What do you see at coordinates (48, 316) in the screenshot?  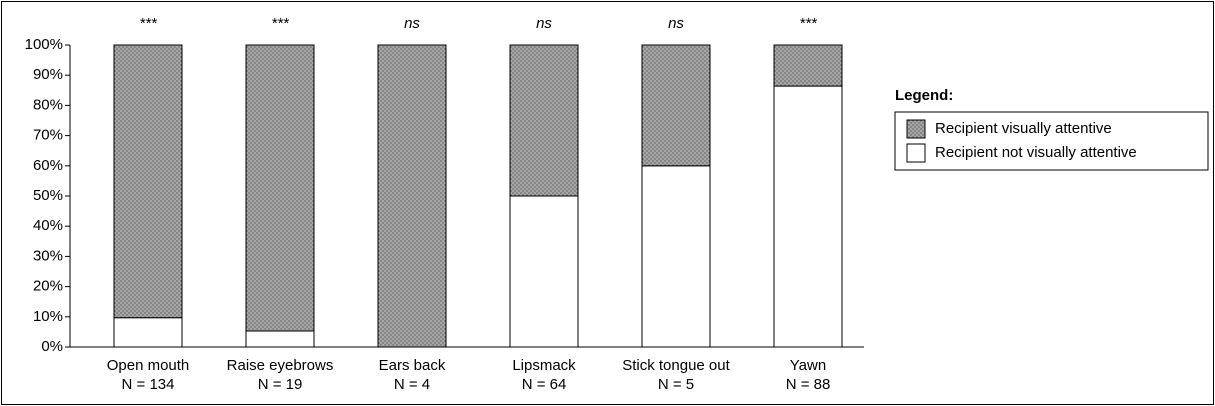 I see `y-tick-label: 10%` at bounding box center [48, 316].